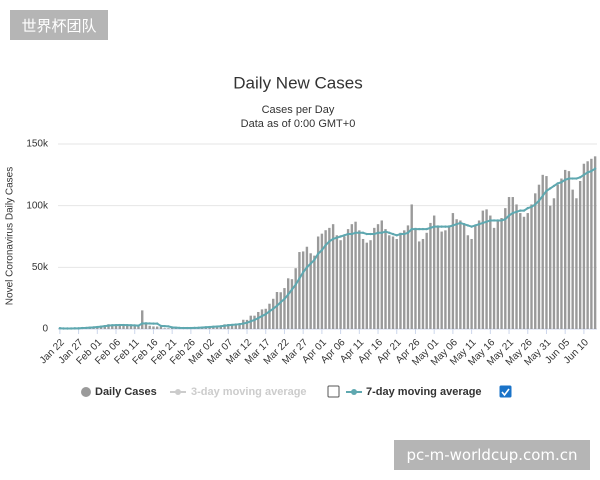  What do you see at coordinates (408, 351) in the screenshot?
I see `x-tick-label: Apr 26` at bounding box center [408, 351].